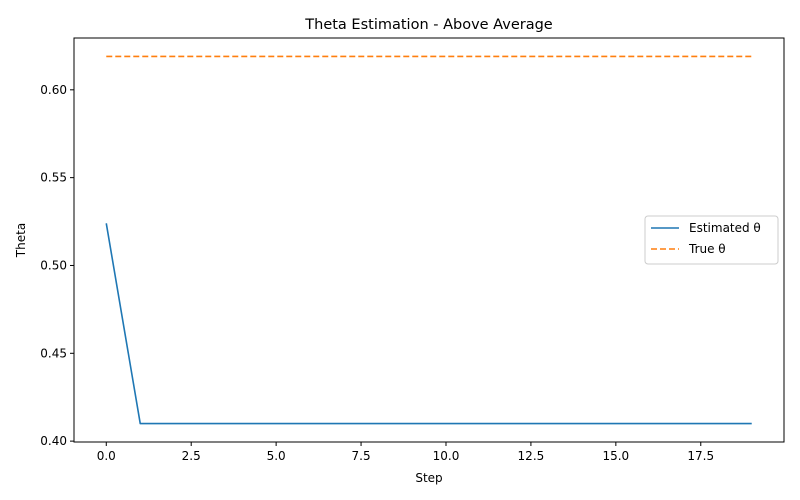  Describe the element at coordinates (276, 456) in the screenshot. I see `x-tick-label: 5.0` at that location.